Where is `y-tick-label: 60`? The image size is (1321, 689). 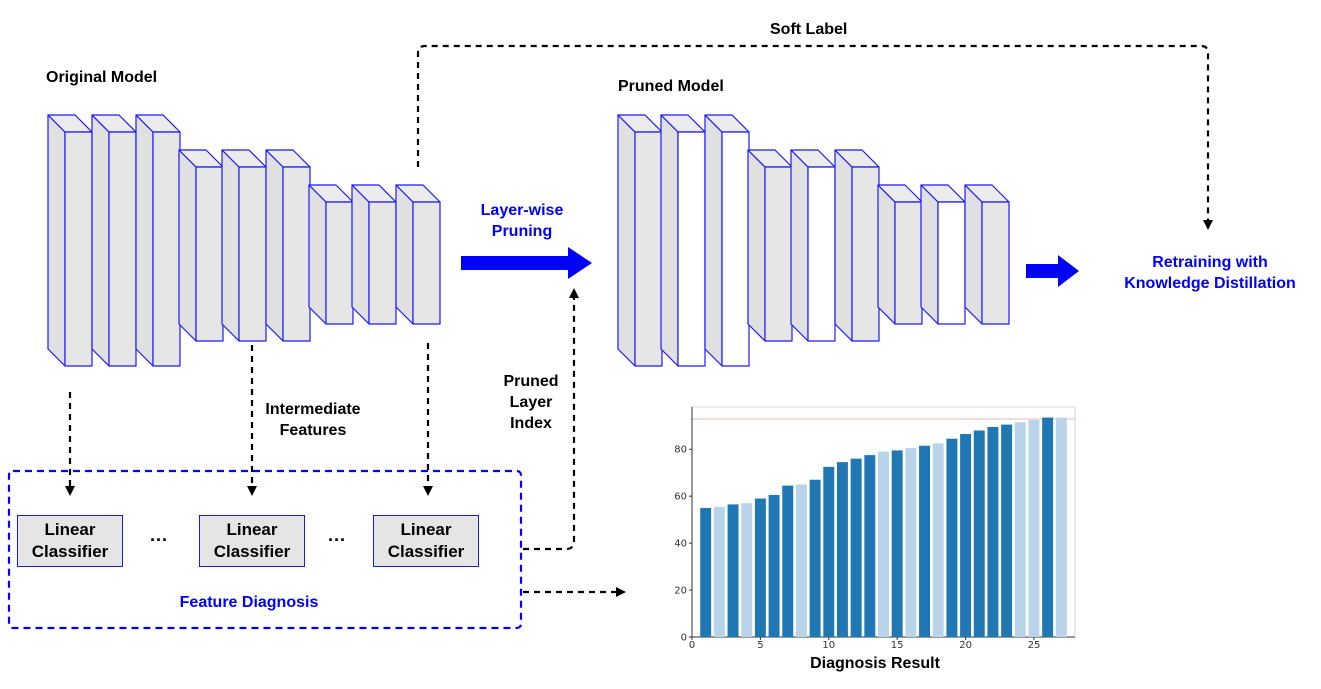 y-tick-label: 60 is located at coordinates (680, 497).